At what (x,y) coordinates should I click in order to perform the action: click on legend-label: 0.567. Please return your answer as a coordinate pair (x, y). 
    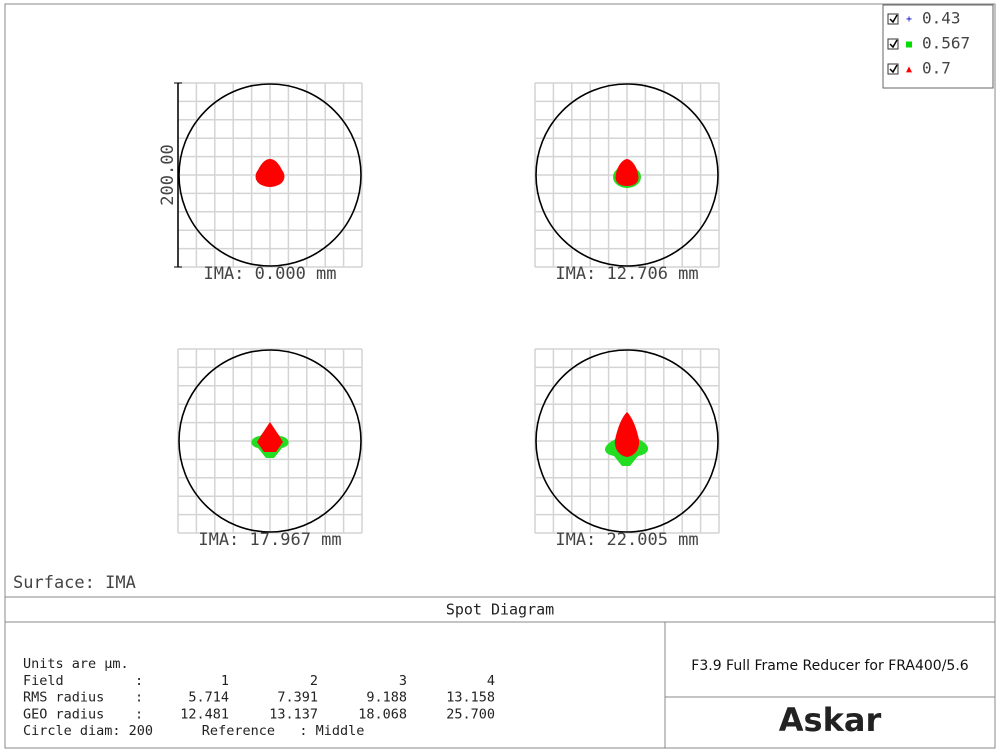
    Looking at the image, I should click on (946, 43).